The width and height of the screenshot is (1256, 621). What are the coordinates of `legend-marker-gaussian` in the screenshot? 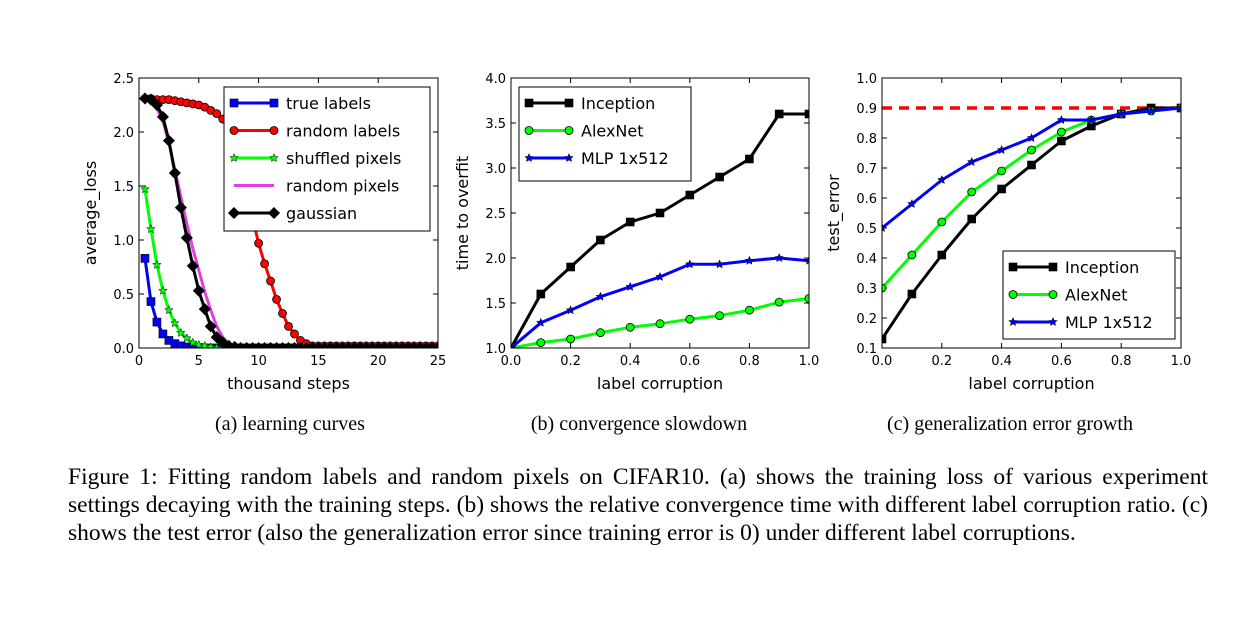 It's located at (274, 213).